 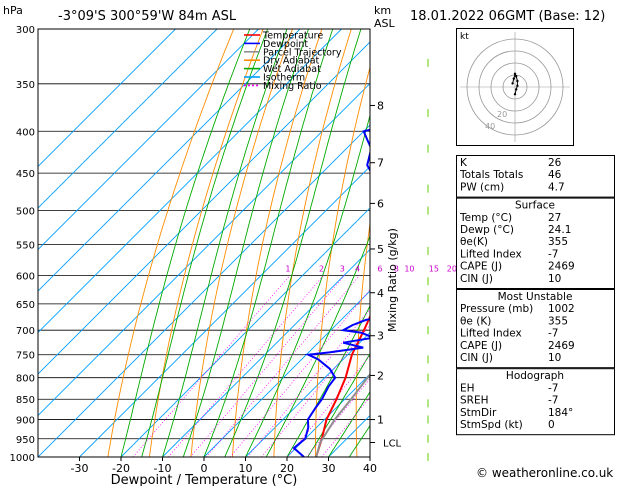 I want to click on pressure-tick-label: 600, so click(x=25, y=276).